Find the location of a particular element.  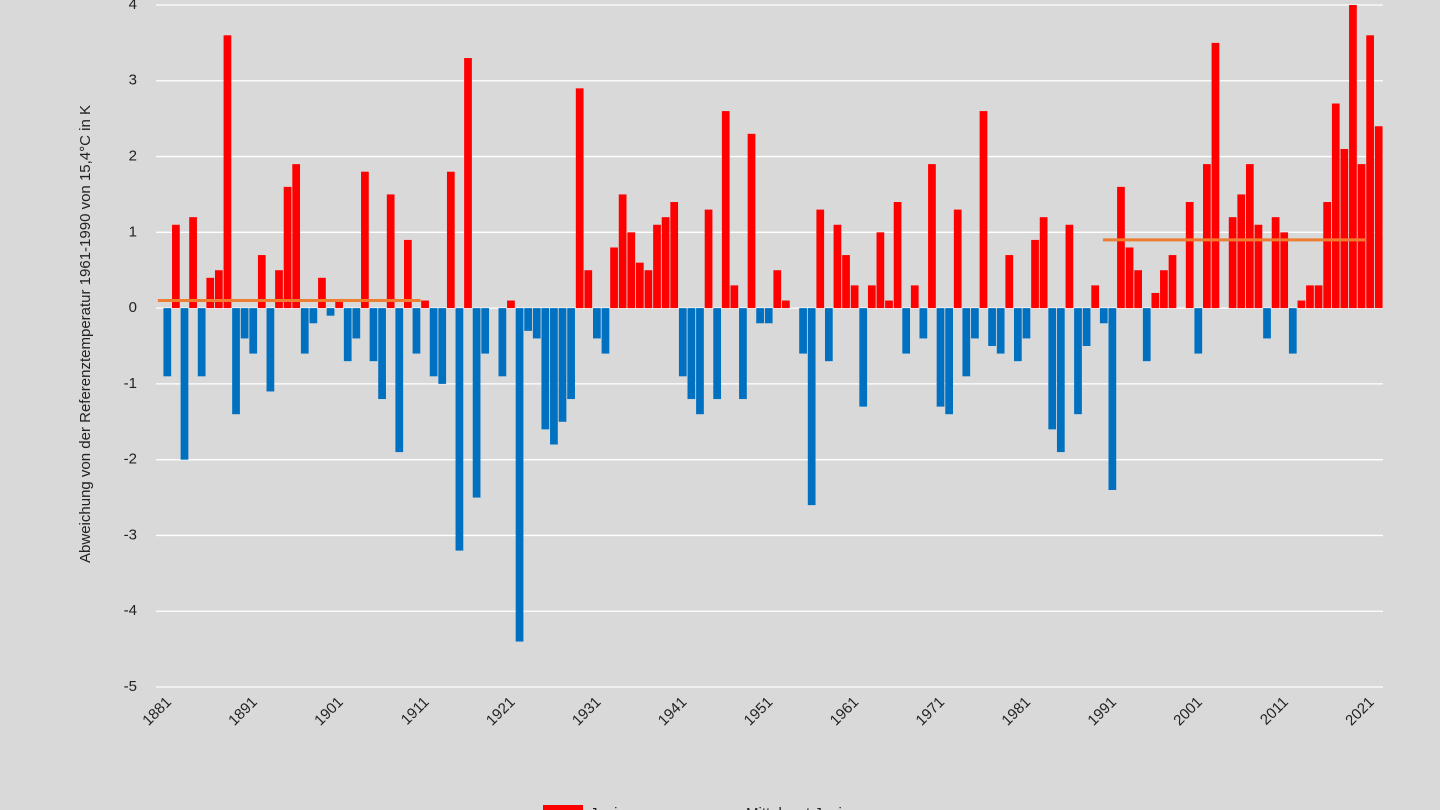

x-tick-label: 1961 is located at coordinates (845, 712).